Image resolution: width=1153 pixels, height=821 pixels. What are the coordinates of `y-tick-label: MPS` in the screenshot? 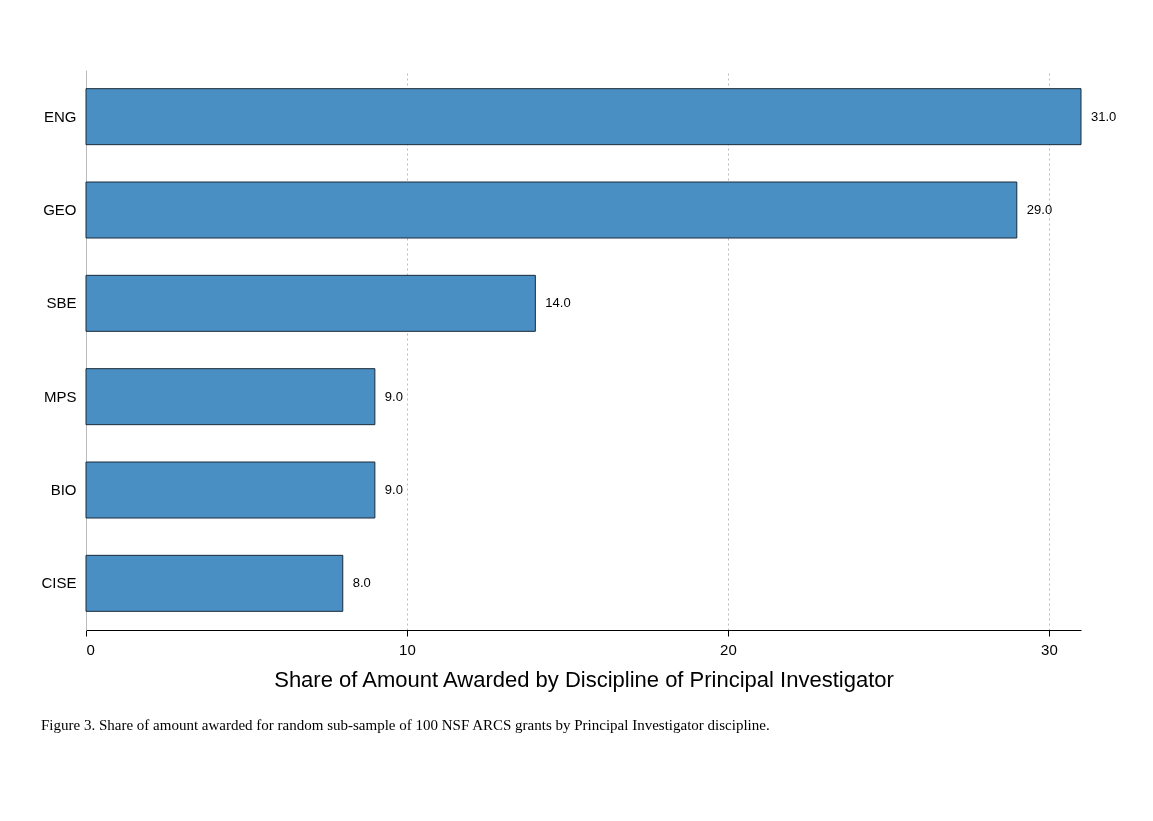 It's located at (60, 396).